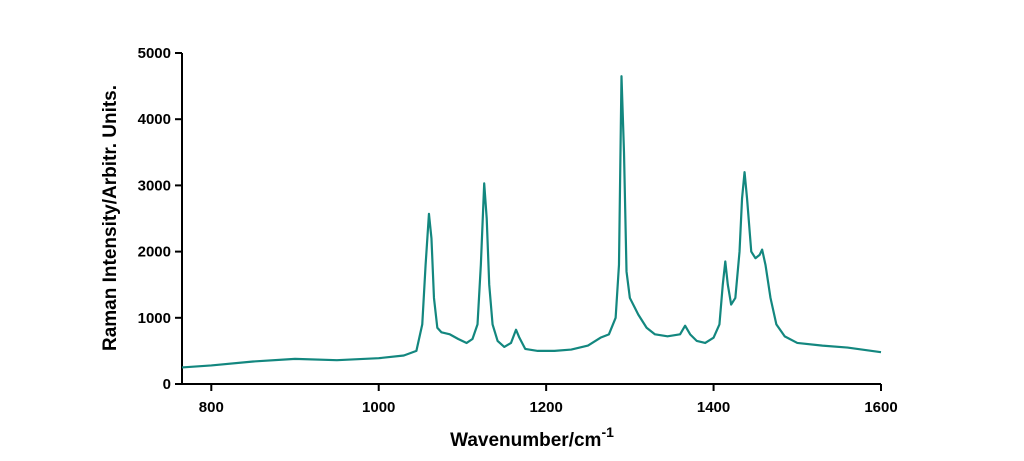 This screenshot has height=461, width=1024. What do you see at coordinates (378, 407) in the screenshot?
I see `x-tick-label: 1000` at bounding box center [378, 407].